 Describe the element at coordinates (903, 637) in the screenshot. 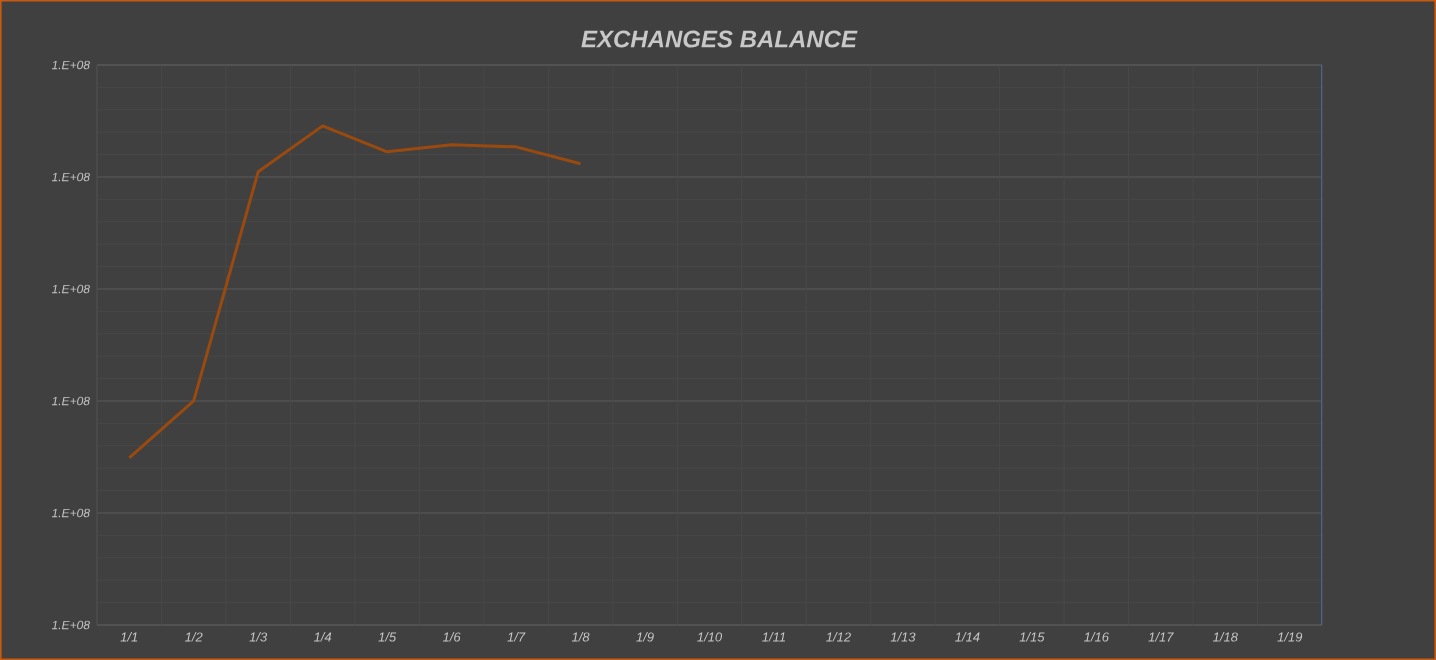

I see `x-tick-label: 1/13` at that location.